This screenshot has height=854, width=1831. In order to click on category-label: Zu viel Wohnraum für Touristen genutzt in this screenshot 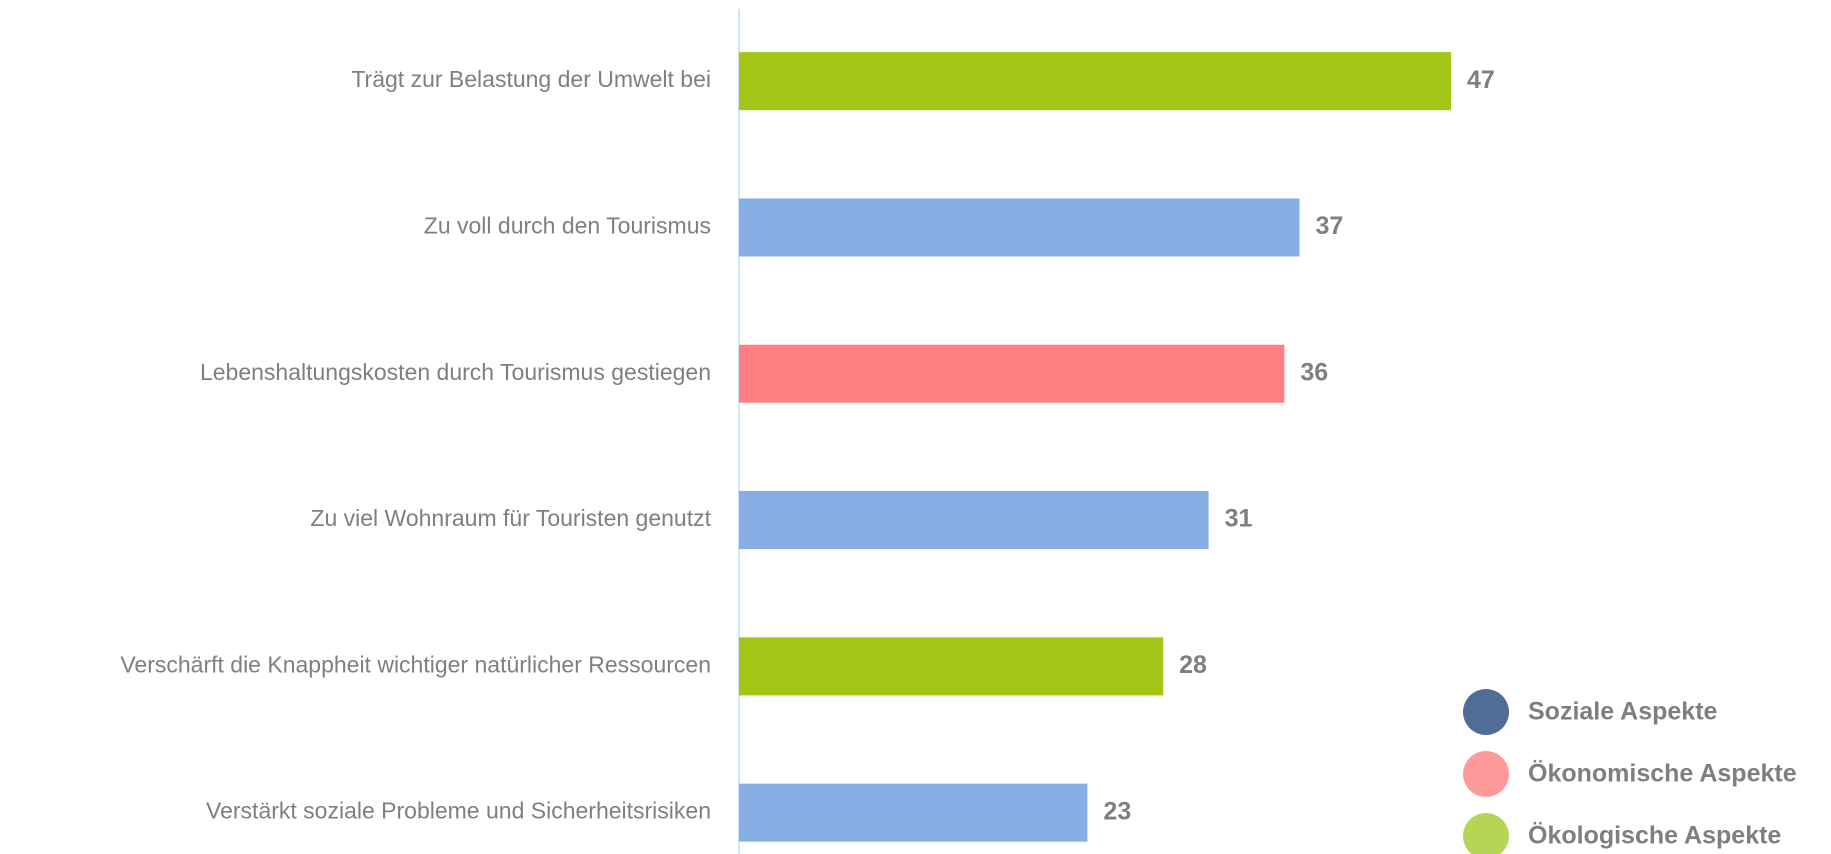, I will do `click(510, 518)`.